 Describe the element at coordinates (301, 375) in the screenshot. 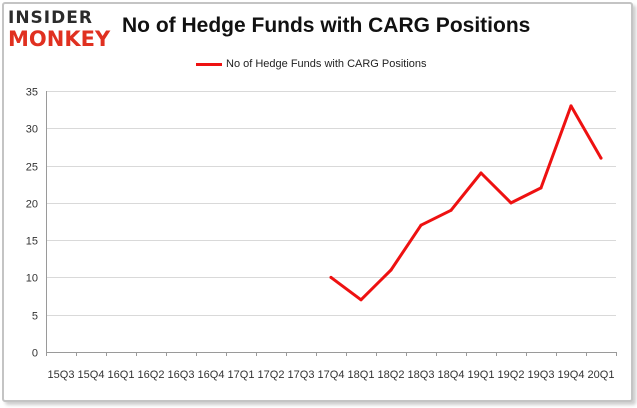

I see `x-tick-label: 17Q3` at that location.